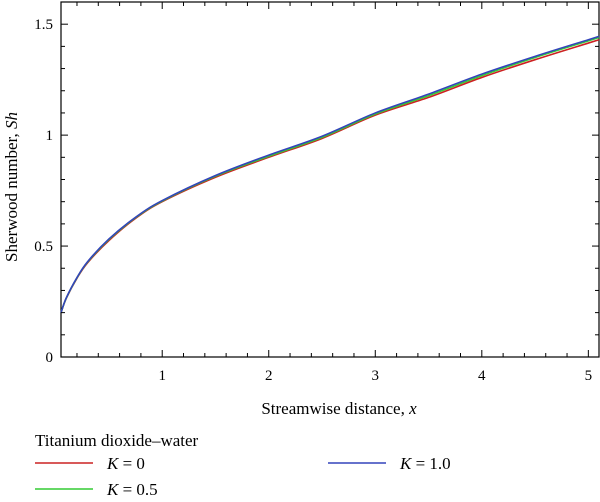  What do you see at coordinates (50, 358) in the screenshot?
I see `y-tick-label: 0` at bounding box center [50, 358].